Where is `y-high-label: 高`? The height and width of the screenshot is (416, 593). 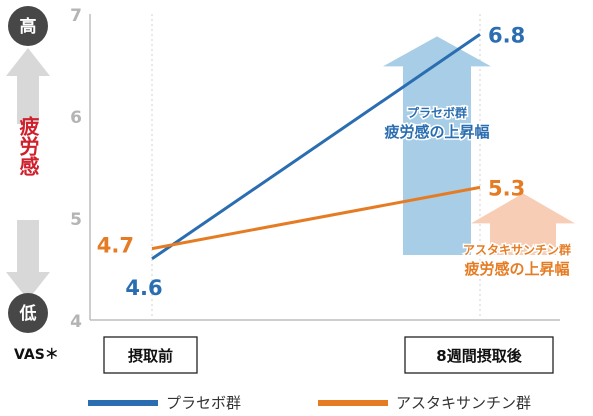
y-high-label: 高 is located at coordinates (28, 26).